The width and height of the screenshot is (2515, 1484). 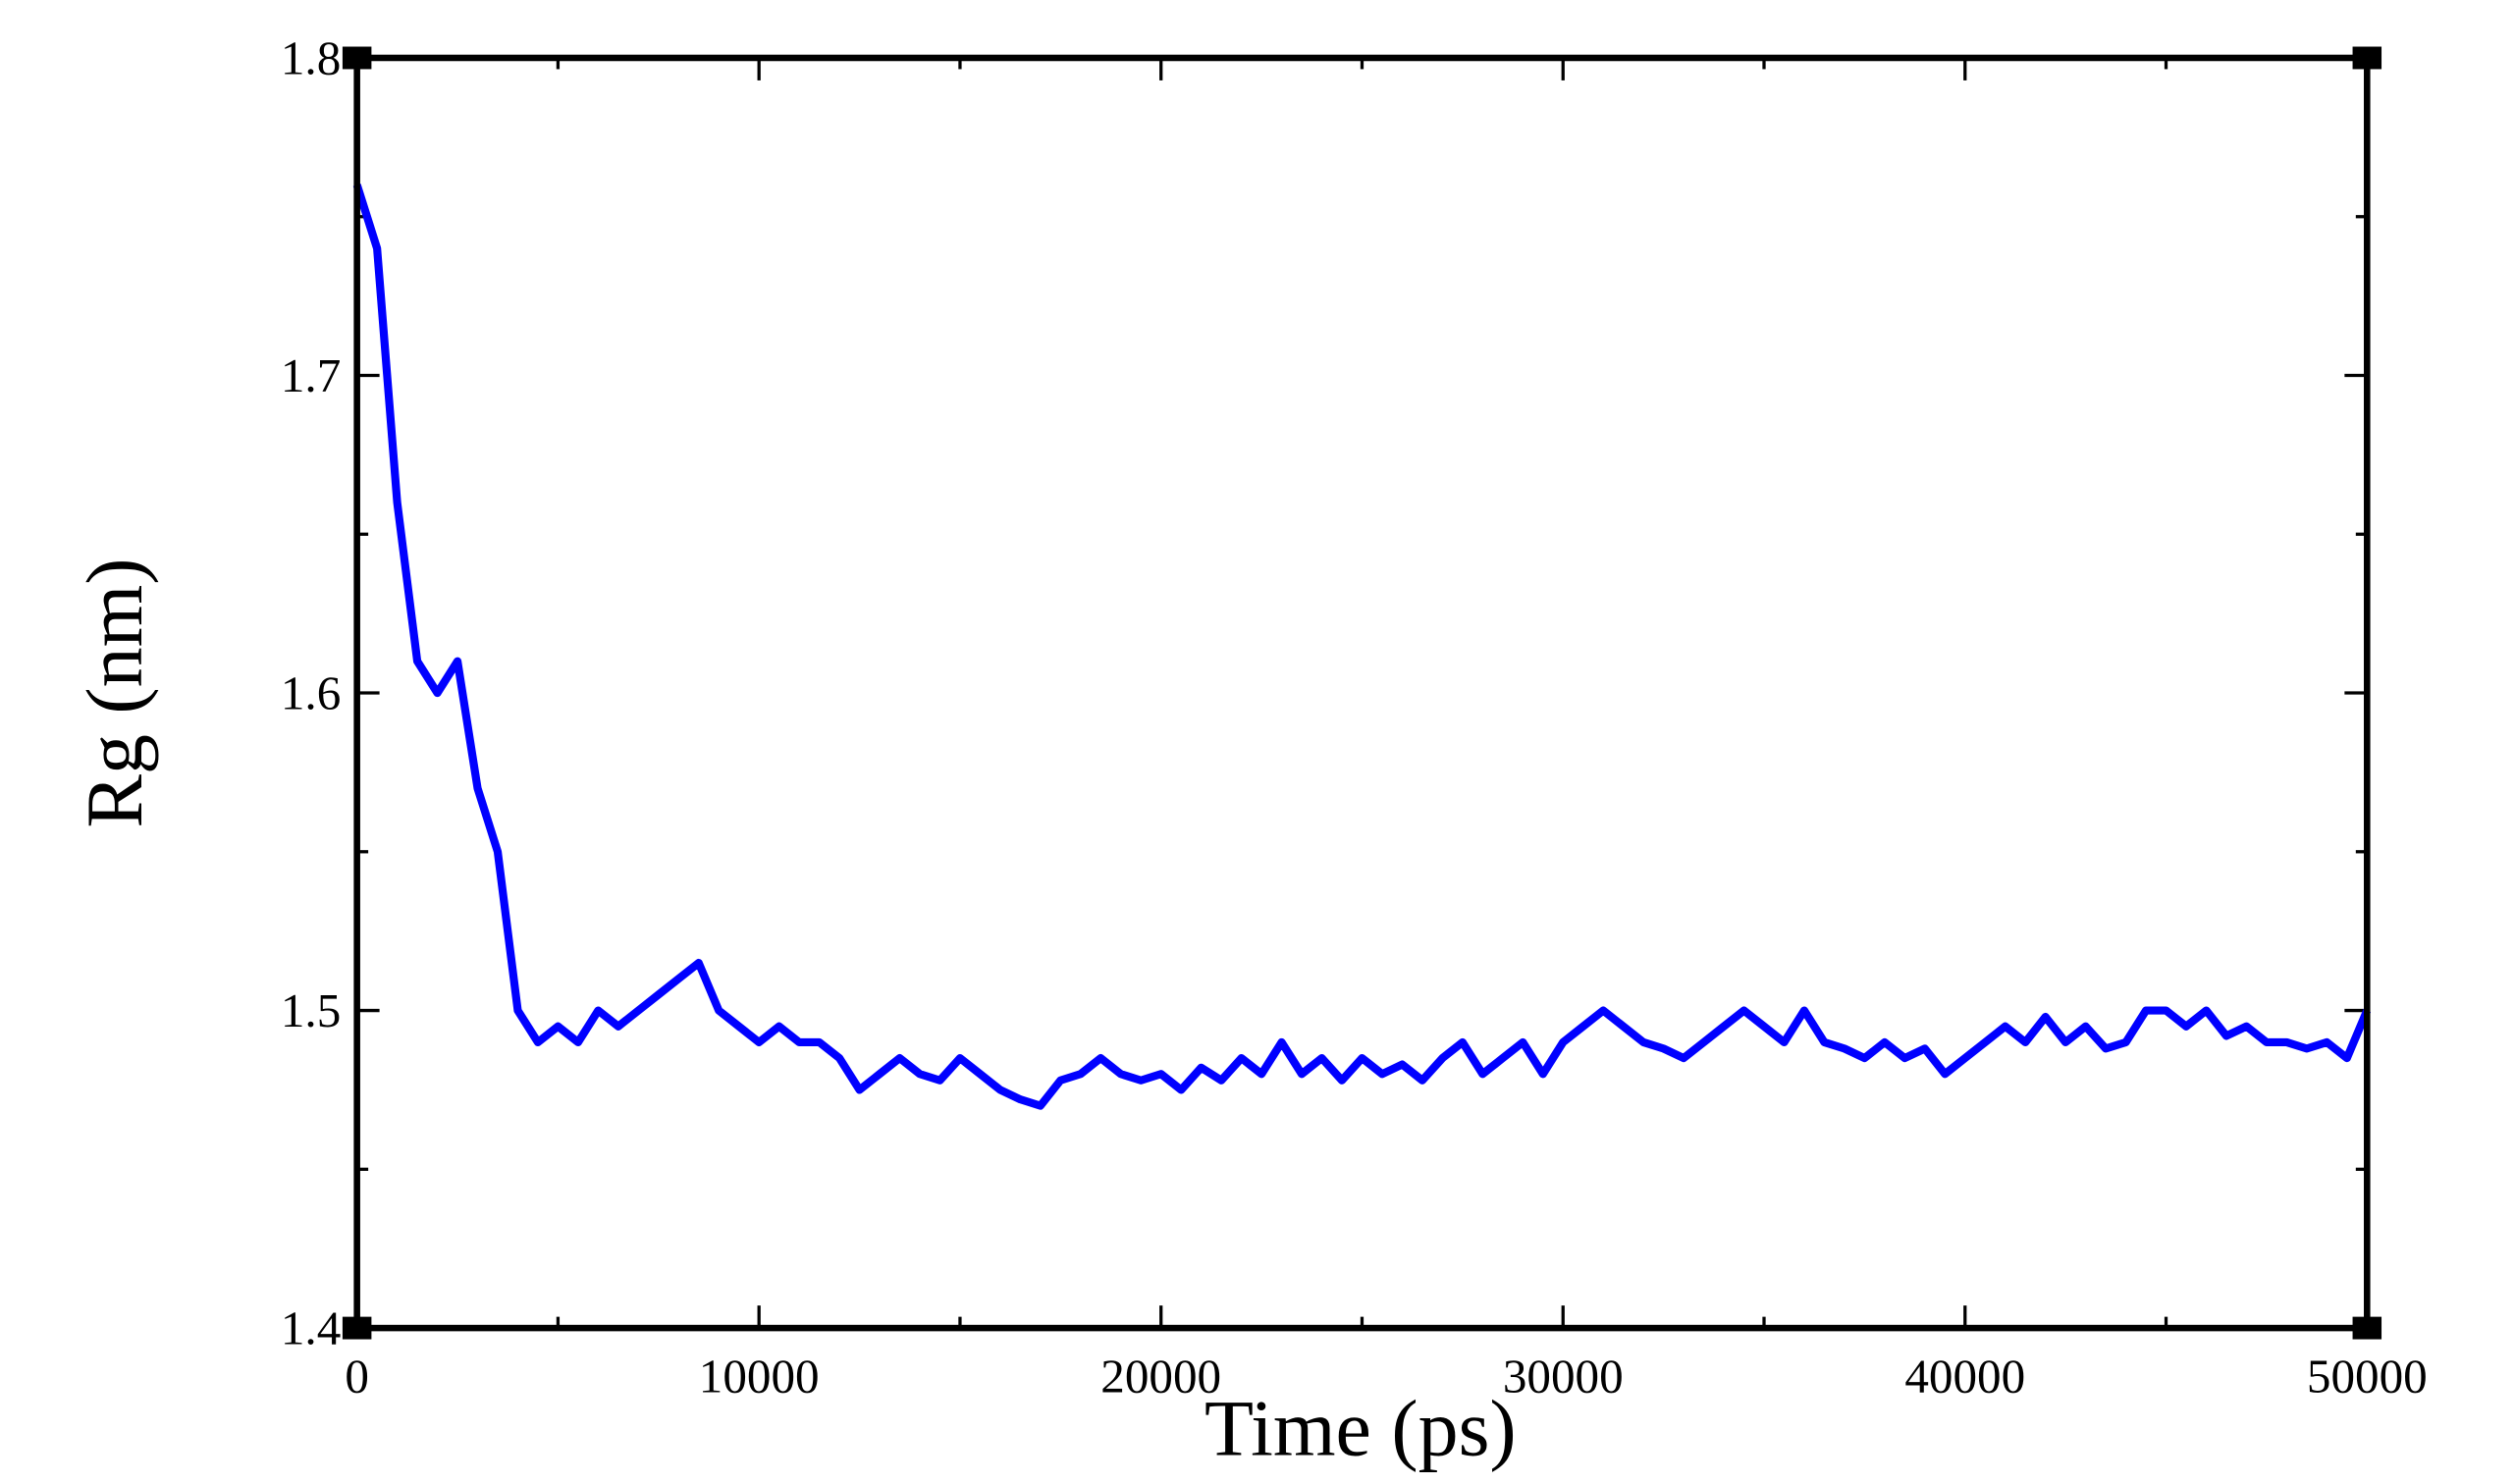 What do you see at coordinates (311, 692) in the screenshot?
I see `y-tick-label: 1.6` at bounding box center [311, 692].